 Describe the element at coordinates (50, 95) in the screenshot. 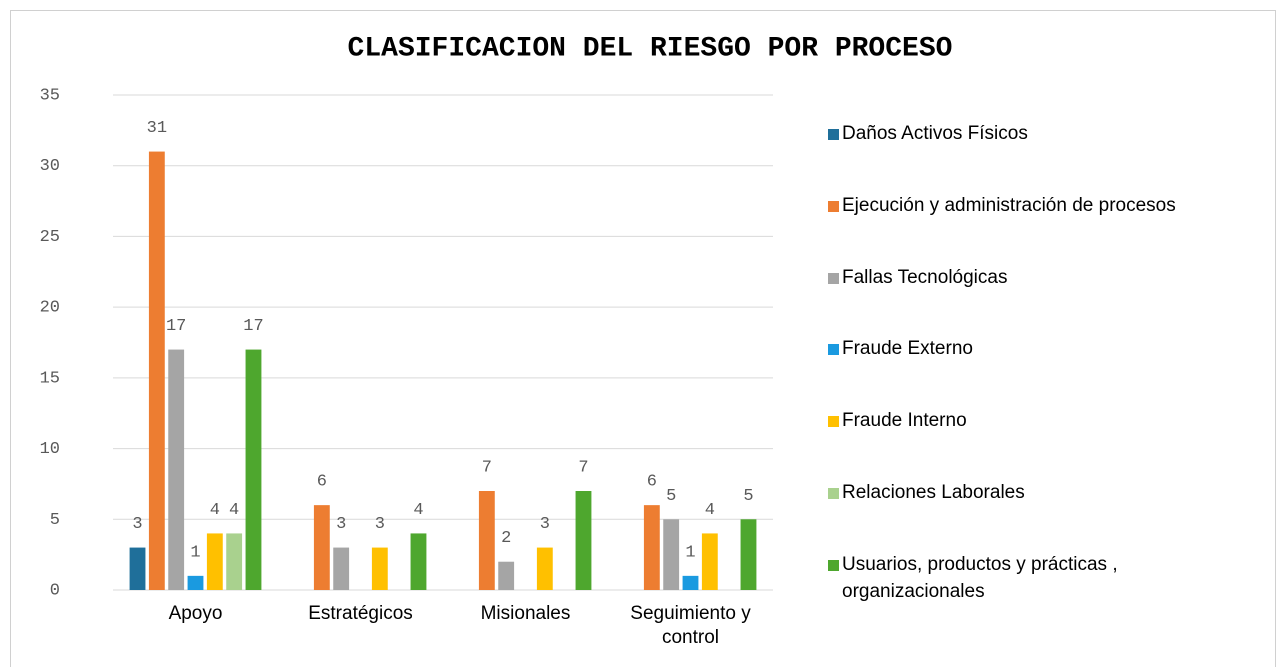

I see `y-tick-label: 35` at that location.